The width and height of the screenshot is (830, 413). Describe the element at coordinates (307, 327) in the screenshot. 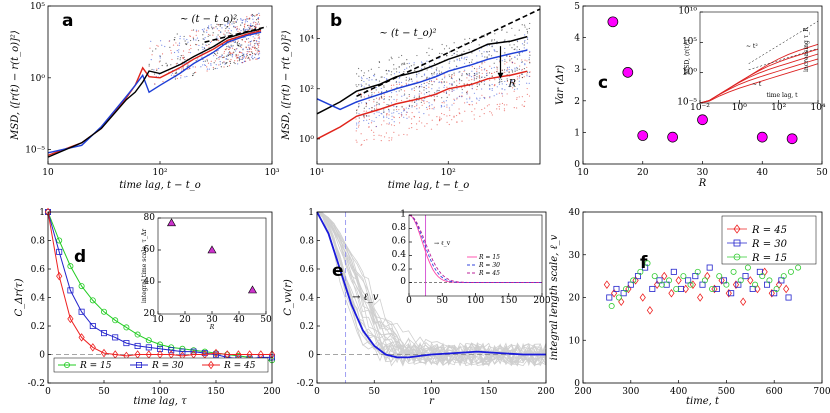

I see `e-ytick-label: 0.2` at that location.